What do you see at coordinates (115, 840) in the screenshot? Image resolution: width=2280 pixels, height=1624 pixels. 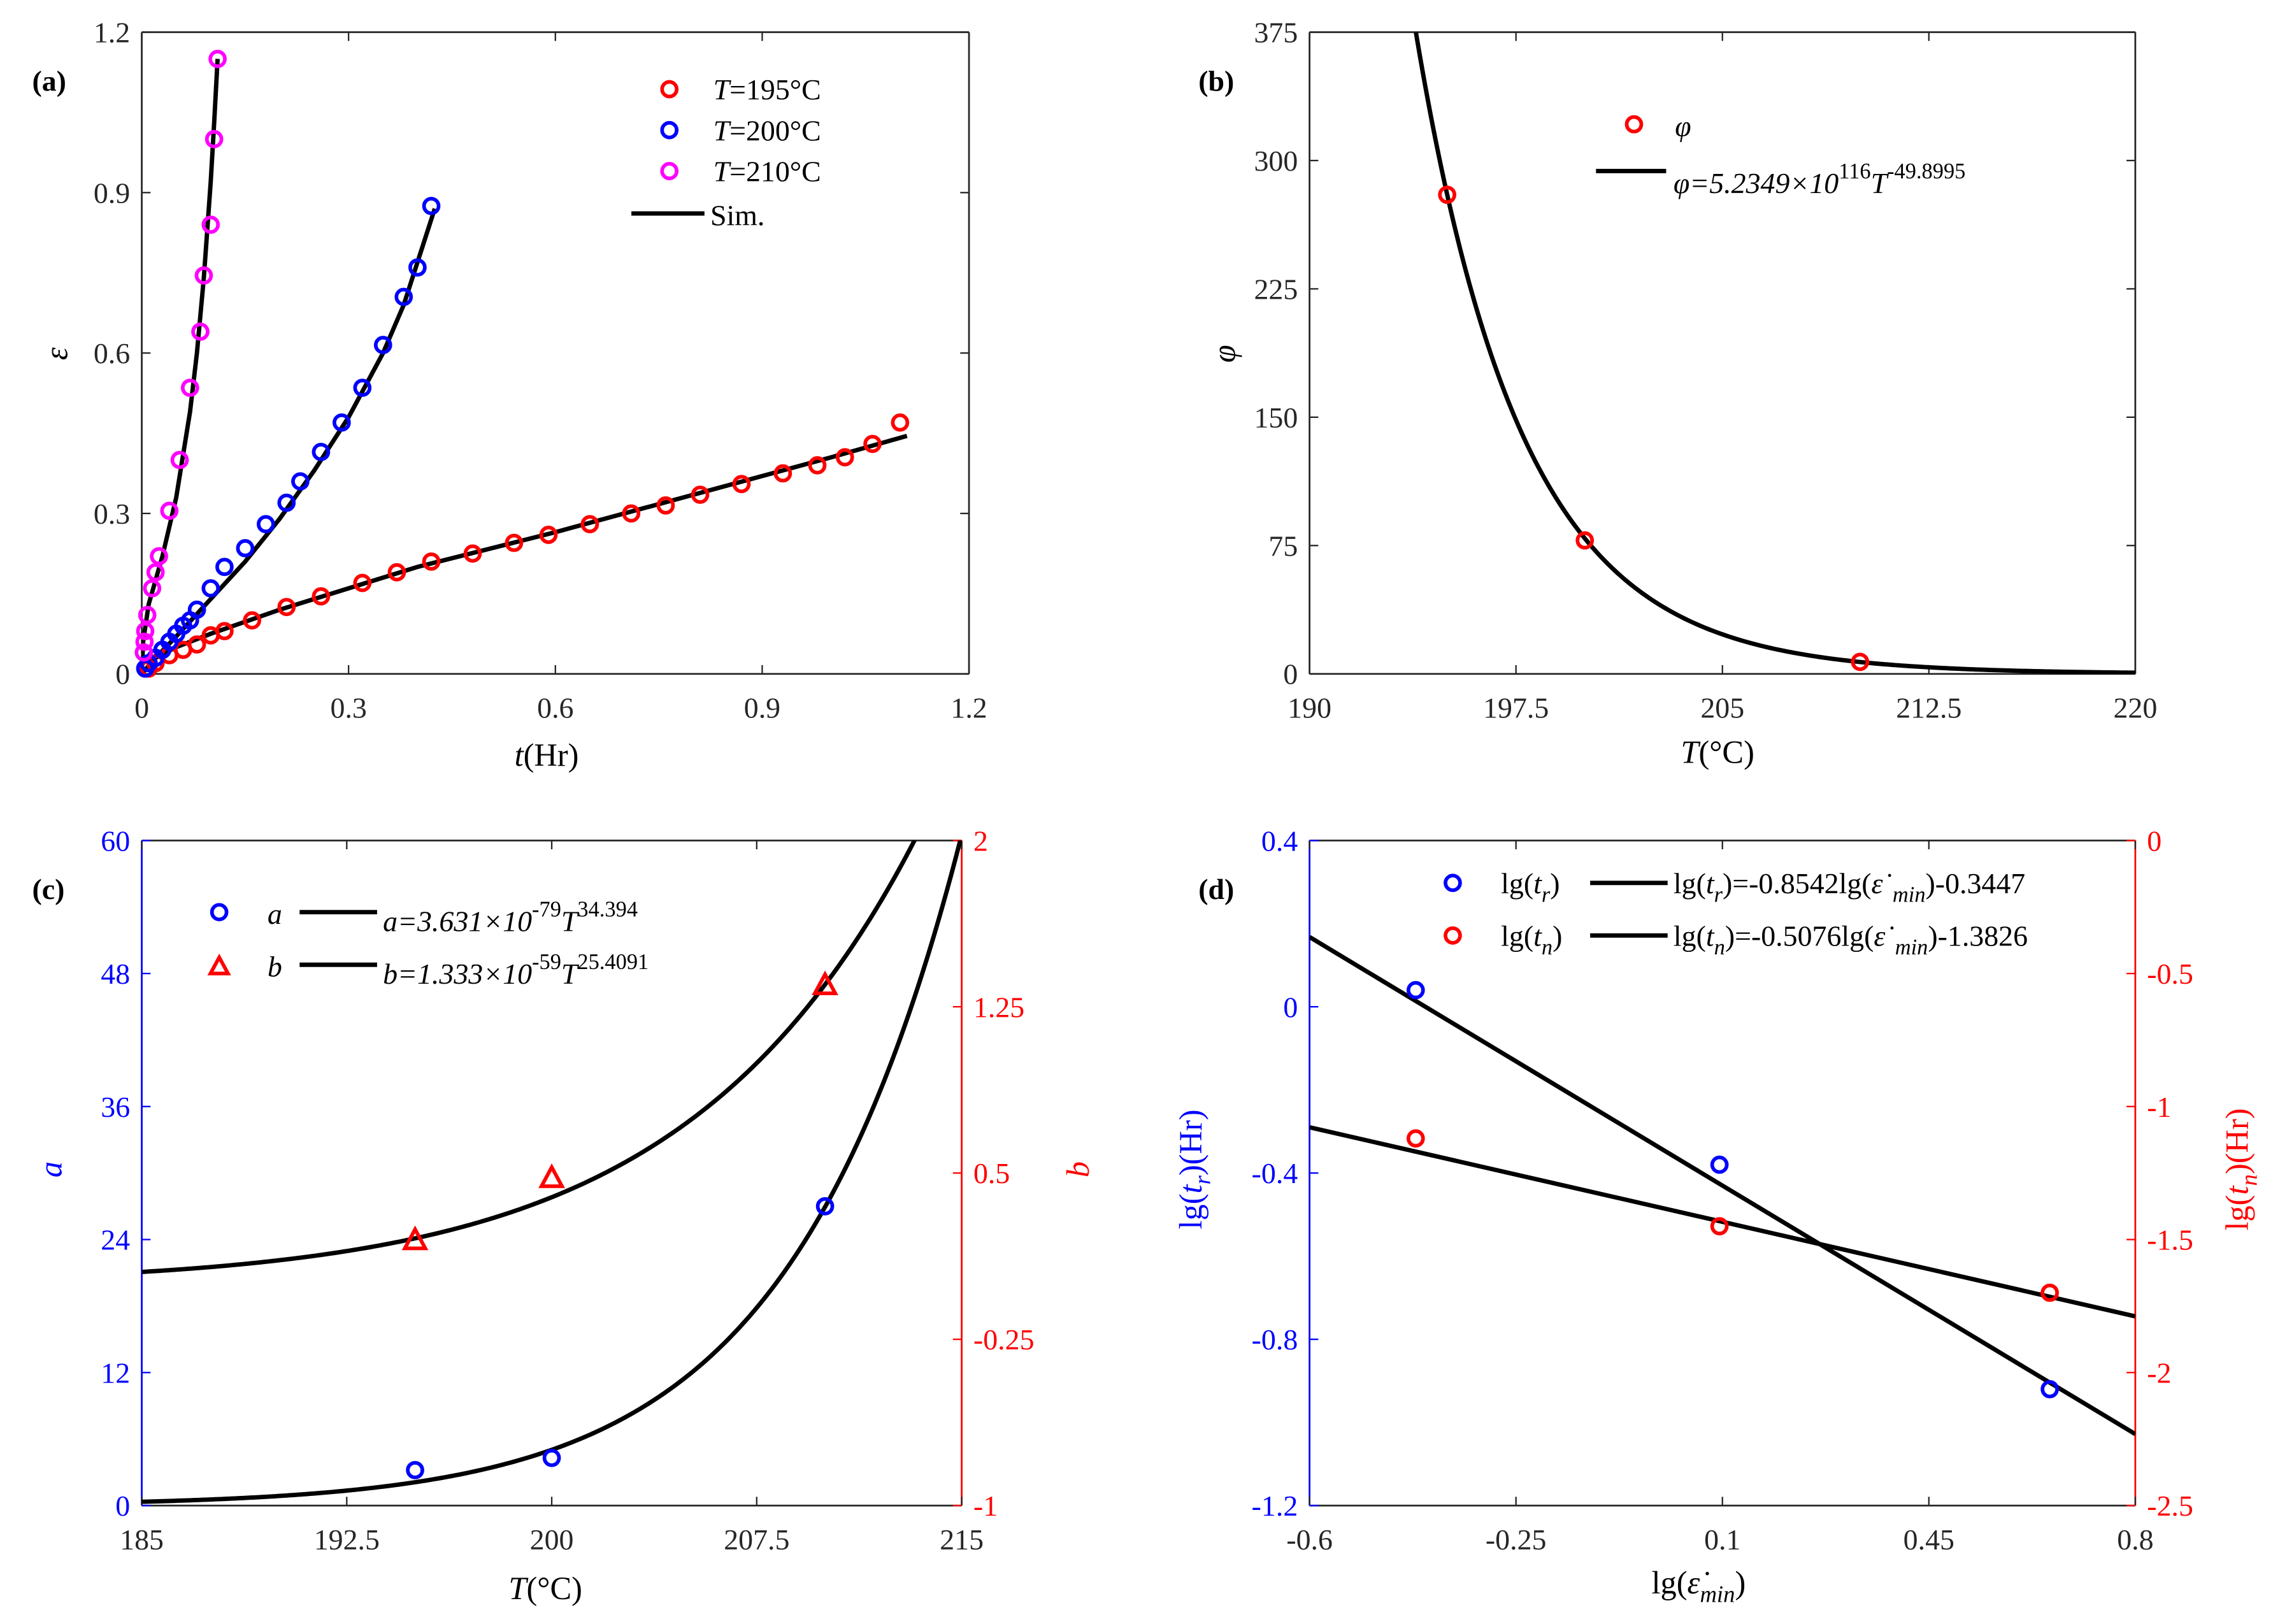 I see `y-tick-label-left: 60` at bounding box center [115, 840].